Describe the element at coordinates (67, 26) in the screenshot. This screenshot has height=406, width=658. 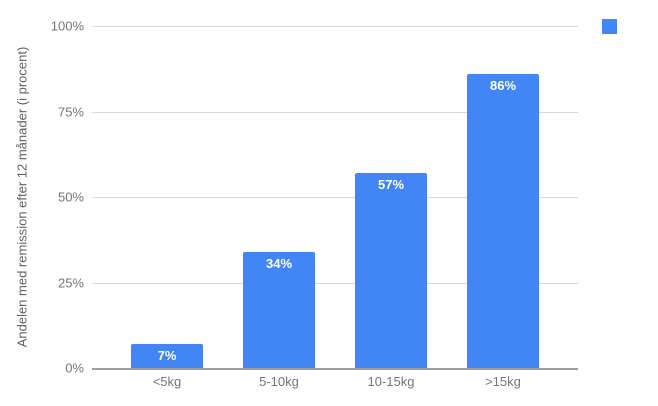
I see `y-tick-label: 100%` at that location.